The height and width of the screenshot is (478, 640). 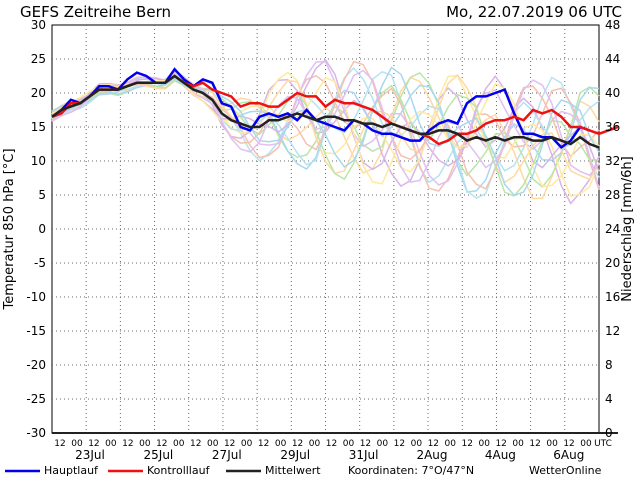 I want to click on run-time: Mo, 22.07.2019 06 UTC, so click(x=534, y=12).